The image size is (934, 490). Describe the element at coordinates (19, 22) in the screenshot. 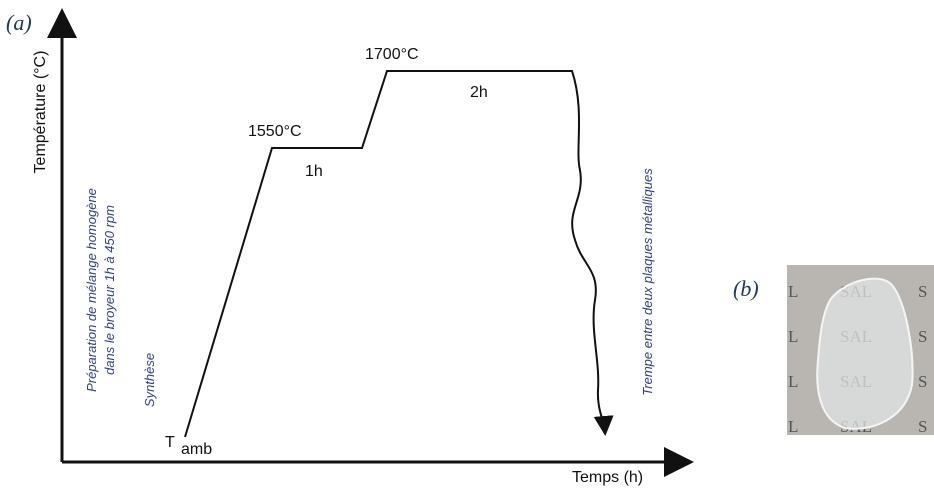

I see `panel-label: (a)` at that location.